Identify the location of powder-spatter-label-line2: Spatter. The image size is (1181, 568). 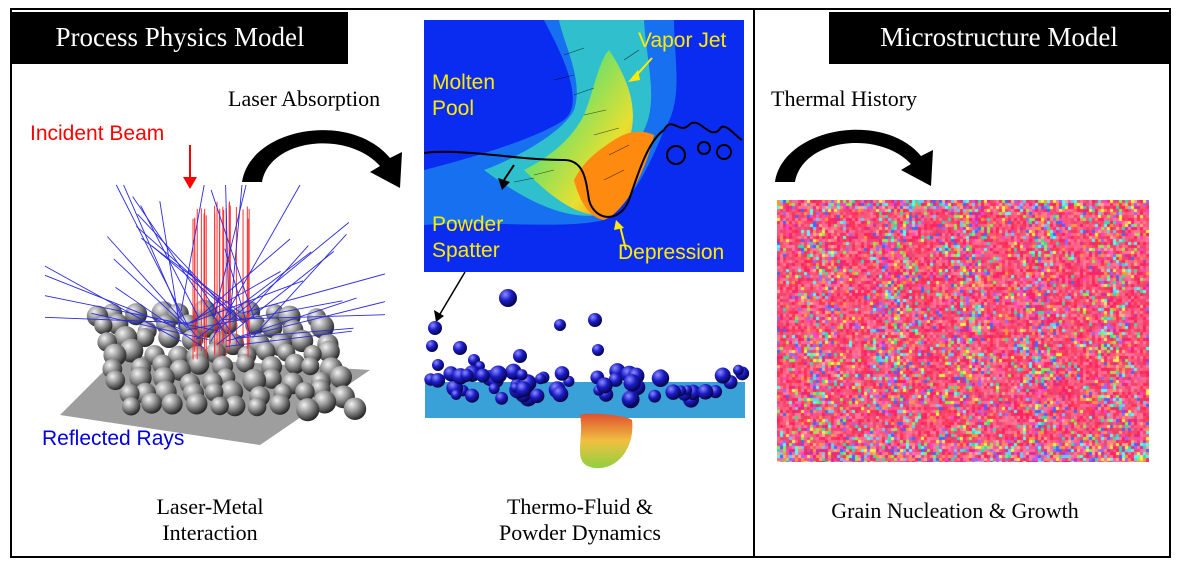
(466, 250).